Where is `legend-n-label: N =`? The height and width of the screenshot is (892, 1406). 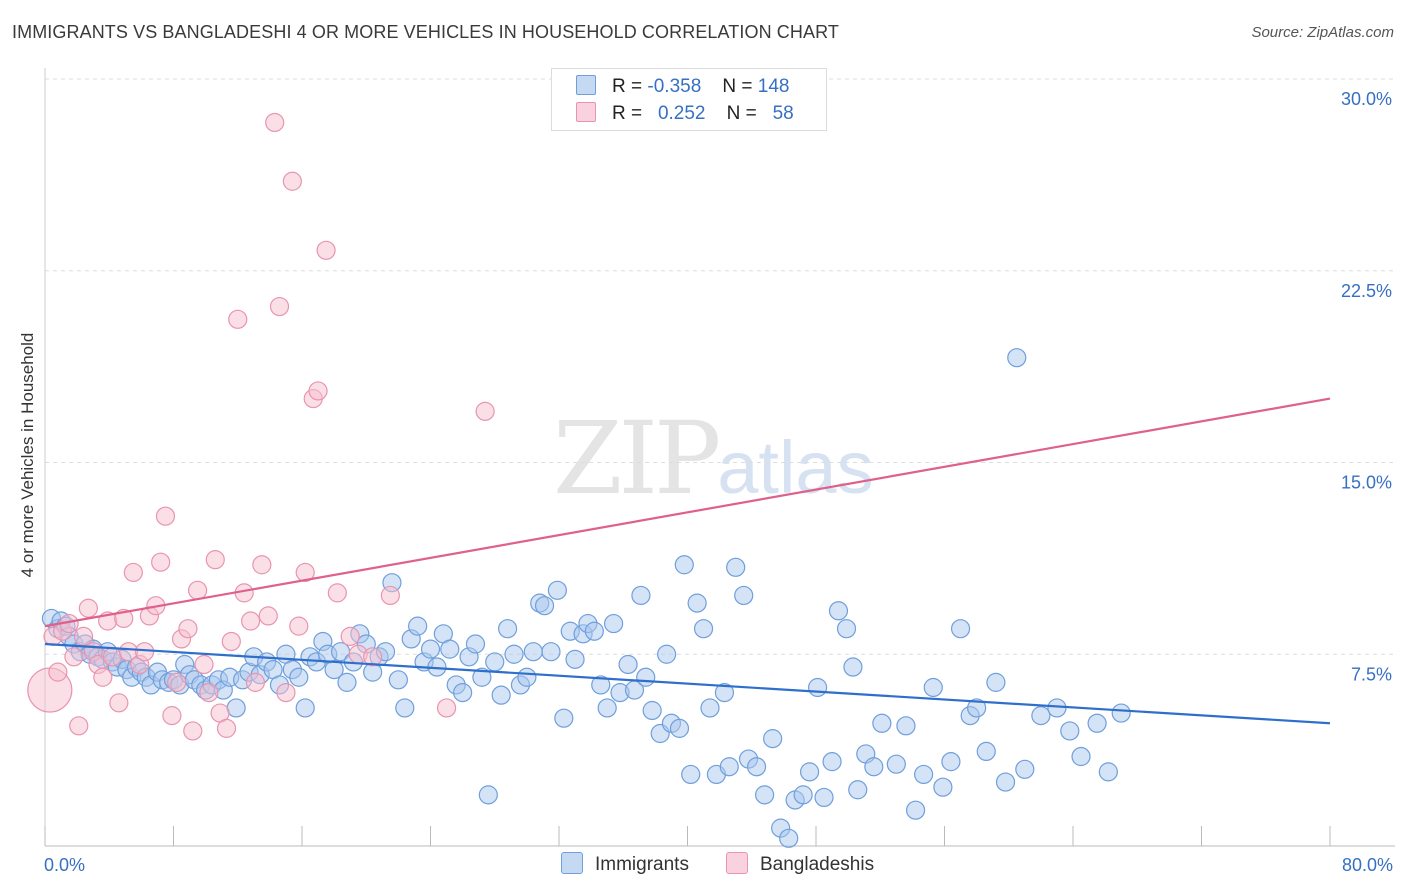 legend-n-label: N = is located at coordinates (737, 86).